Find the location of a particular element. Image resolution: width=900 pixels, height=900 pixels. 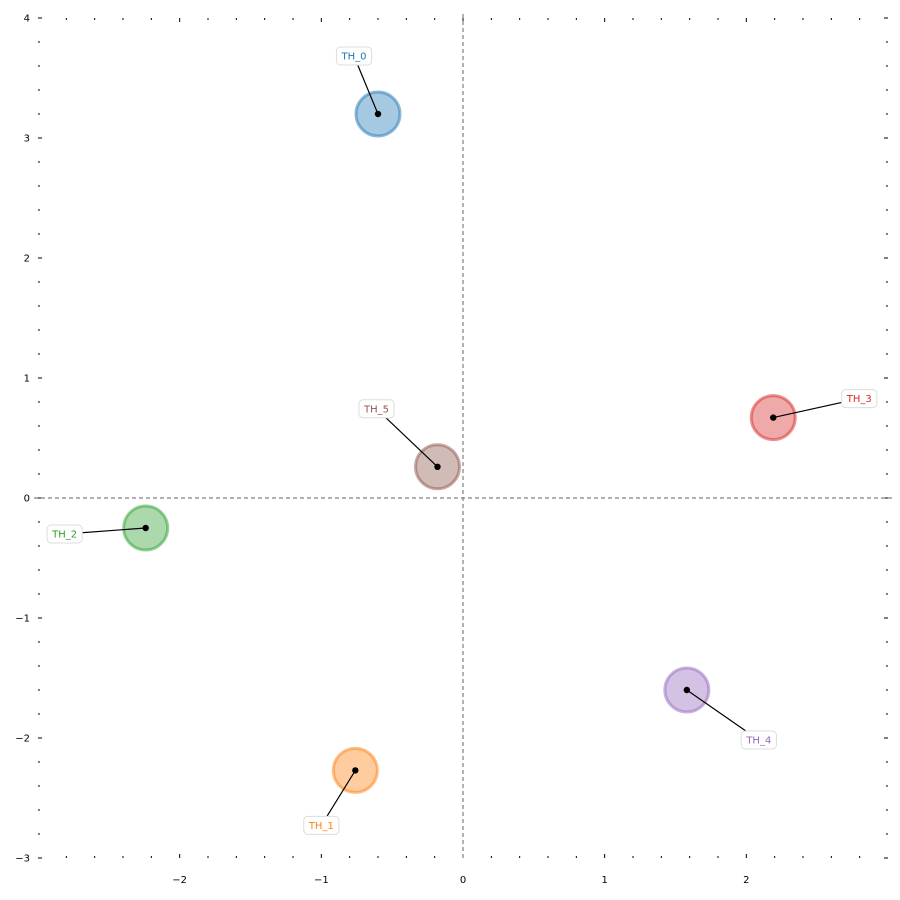

data-point: TH_3 is located at coordinates (813, 415).